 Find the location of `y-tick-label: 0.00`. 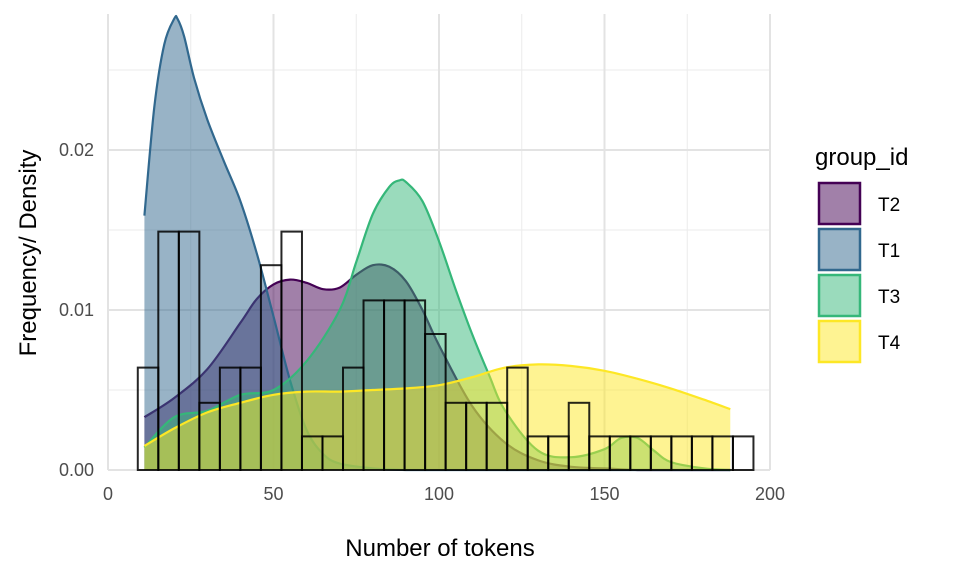

y-tick-label: 0.00 is located at coordinates (76, 470).